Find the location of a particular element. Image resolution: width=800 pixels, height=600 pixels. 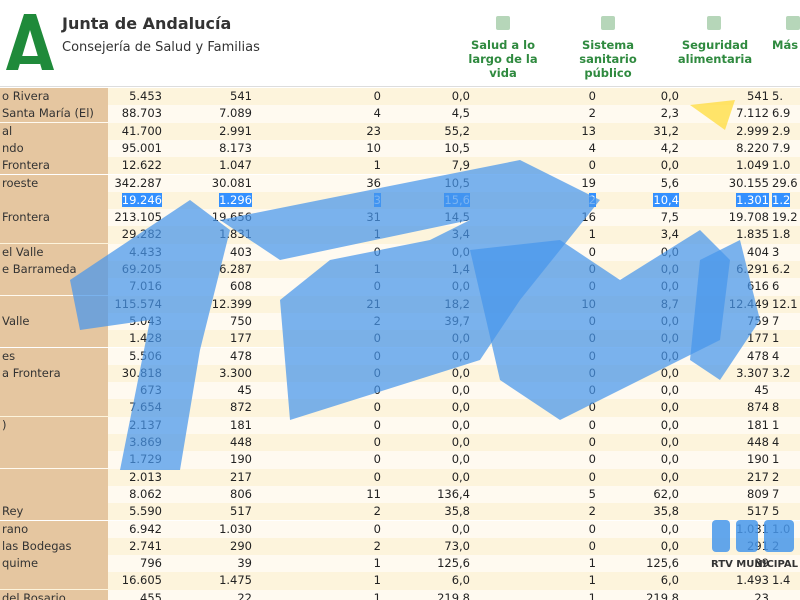

cell-text: 517 is located at coordinates (758, 511).